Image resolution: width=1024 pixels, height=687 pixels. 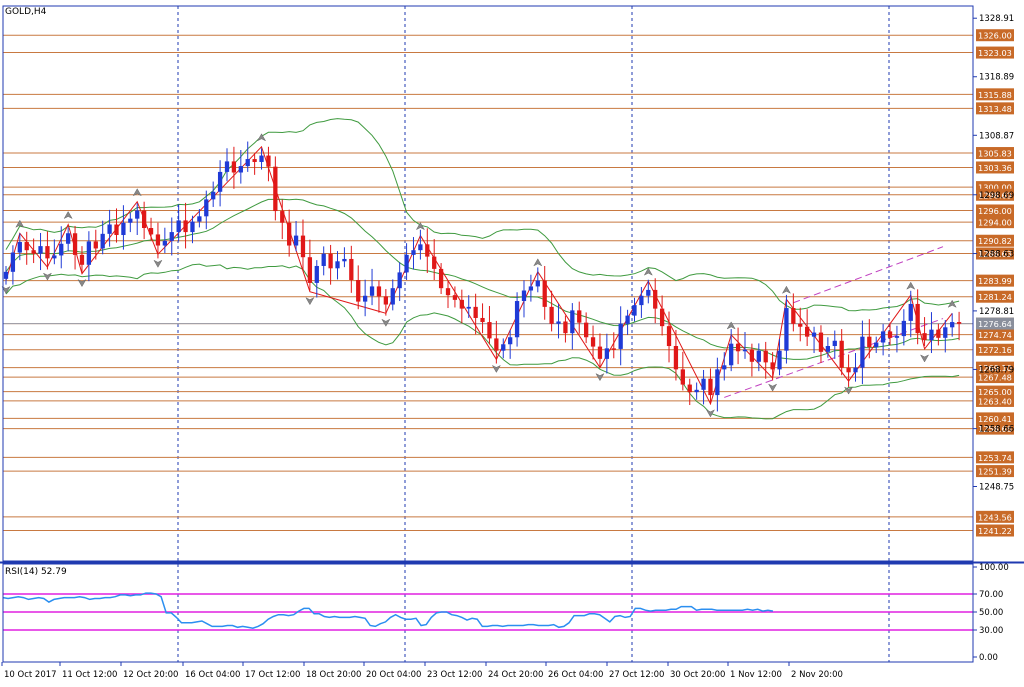 I want to click on rsi-panel: 100.00 70.00 50.00 30.00 0.00, so click(x=505, y=613).